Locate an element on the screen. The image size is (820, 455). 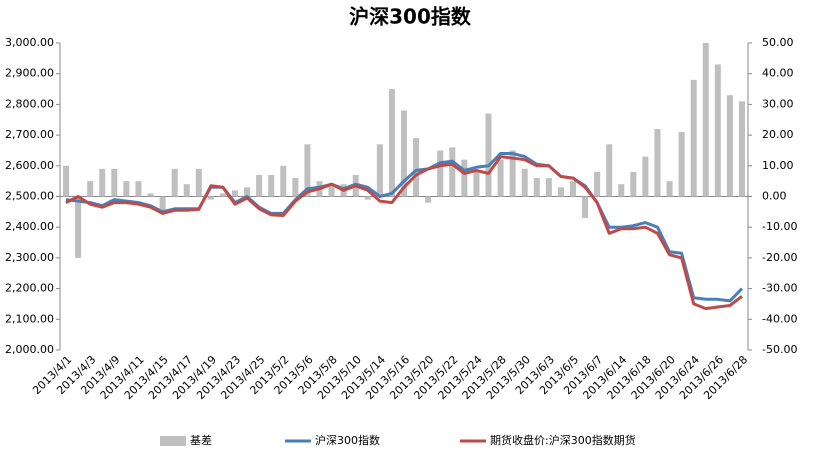
y2-tick-label: 20.00 is located at coordinates (778, 134).